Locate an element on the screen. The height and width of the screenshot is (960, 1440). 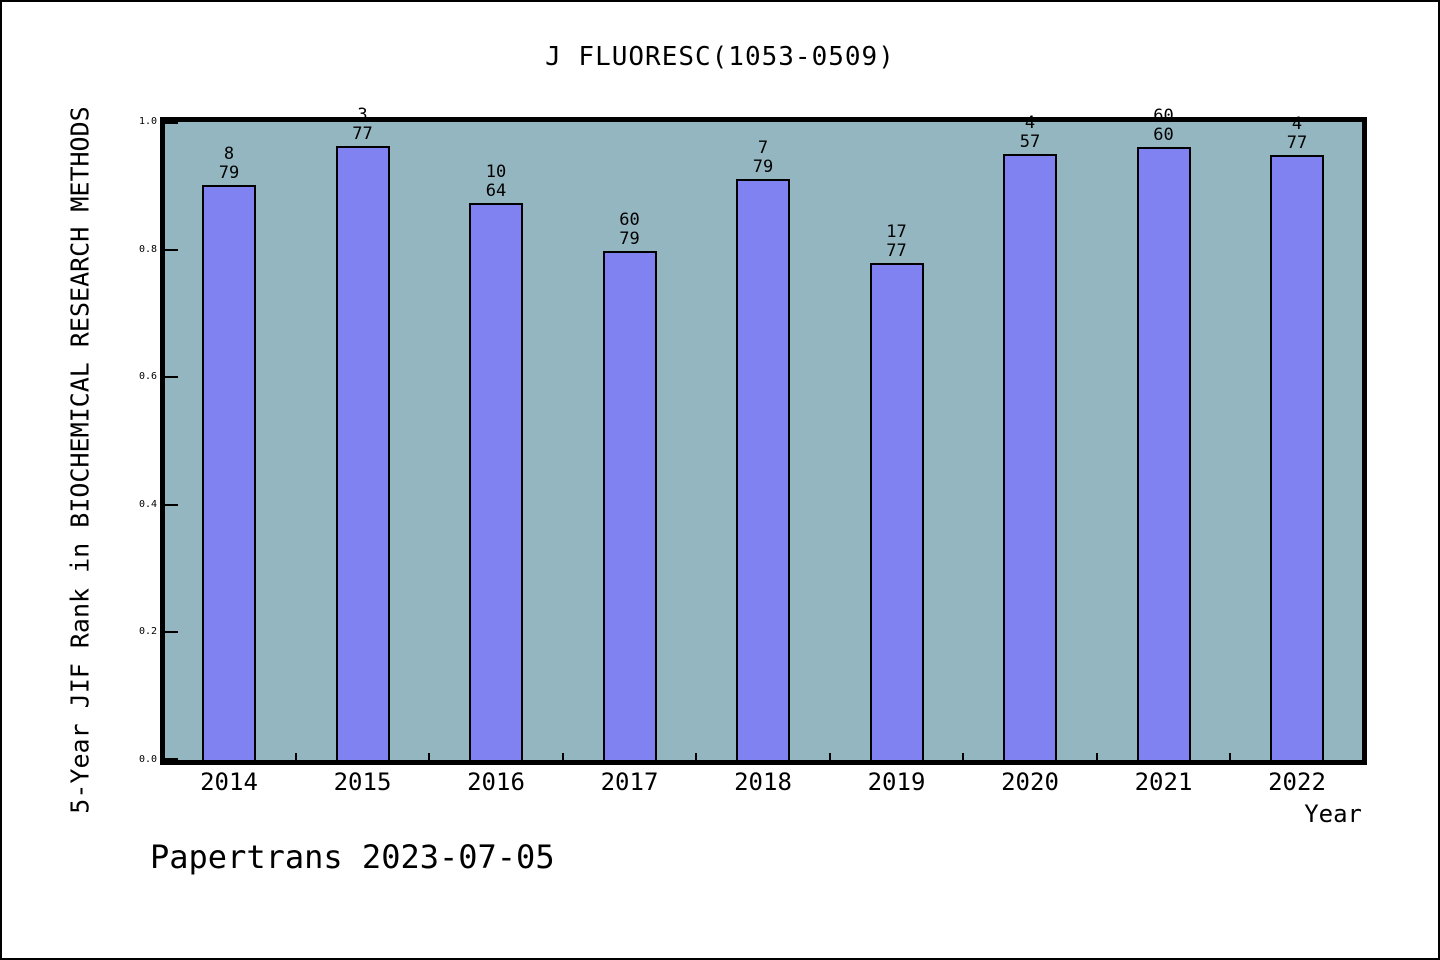
bar-annotation-2016: 10 64 is located at coordinates (496, 181).